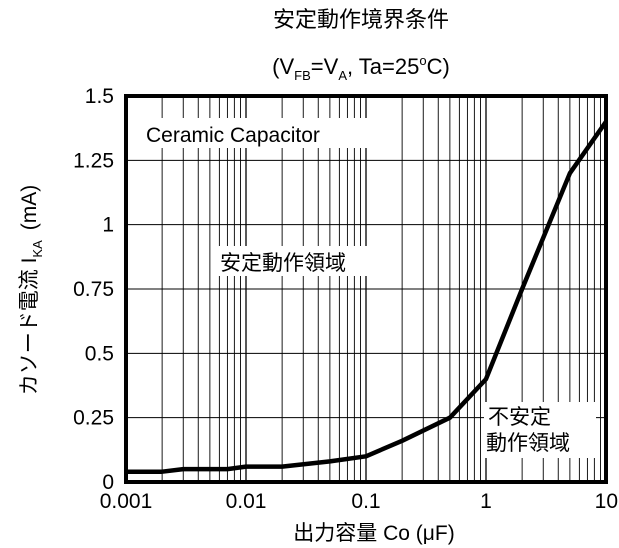 Image resolution: width=619 pixels, height=548 pixels. Describe the element at coordinates (361, 19) in the screenshot. I see `chart-title: 安定動作境界条件` at that location.